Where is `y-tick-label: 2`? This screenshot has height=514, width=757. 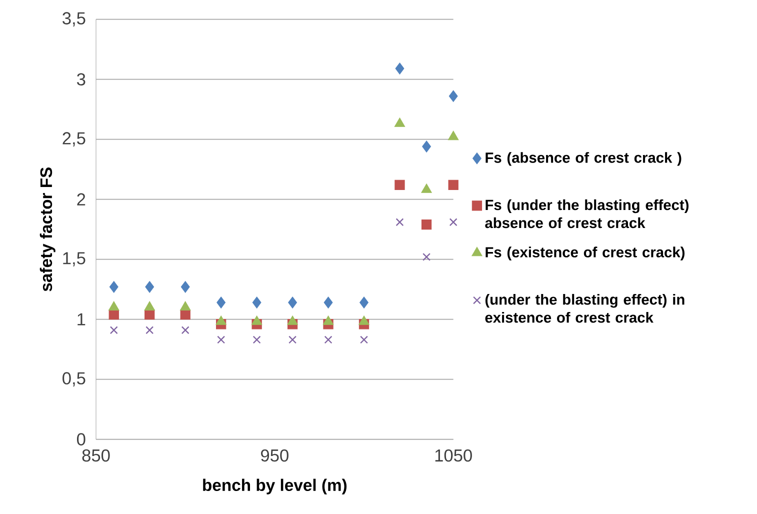
y-tick-label: 2 is located at coordinates (81, 199).